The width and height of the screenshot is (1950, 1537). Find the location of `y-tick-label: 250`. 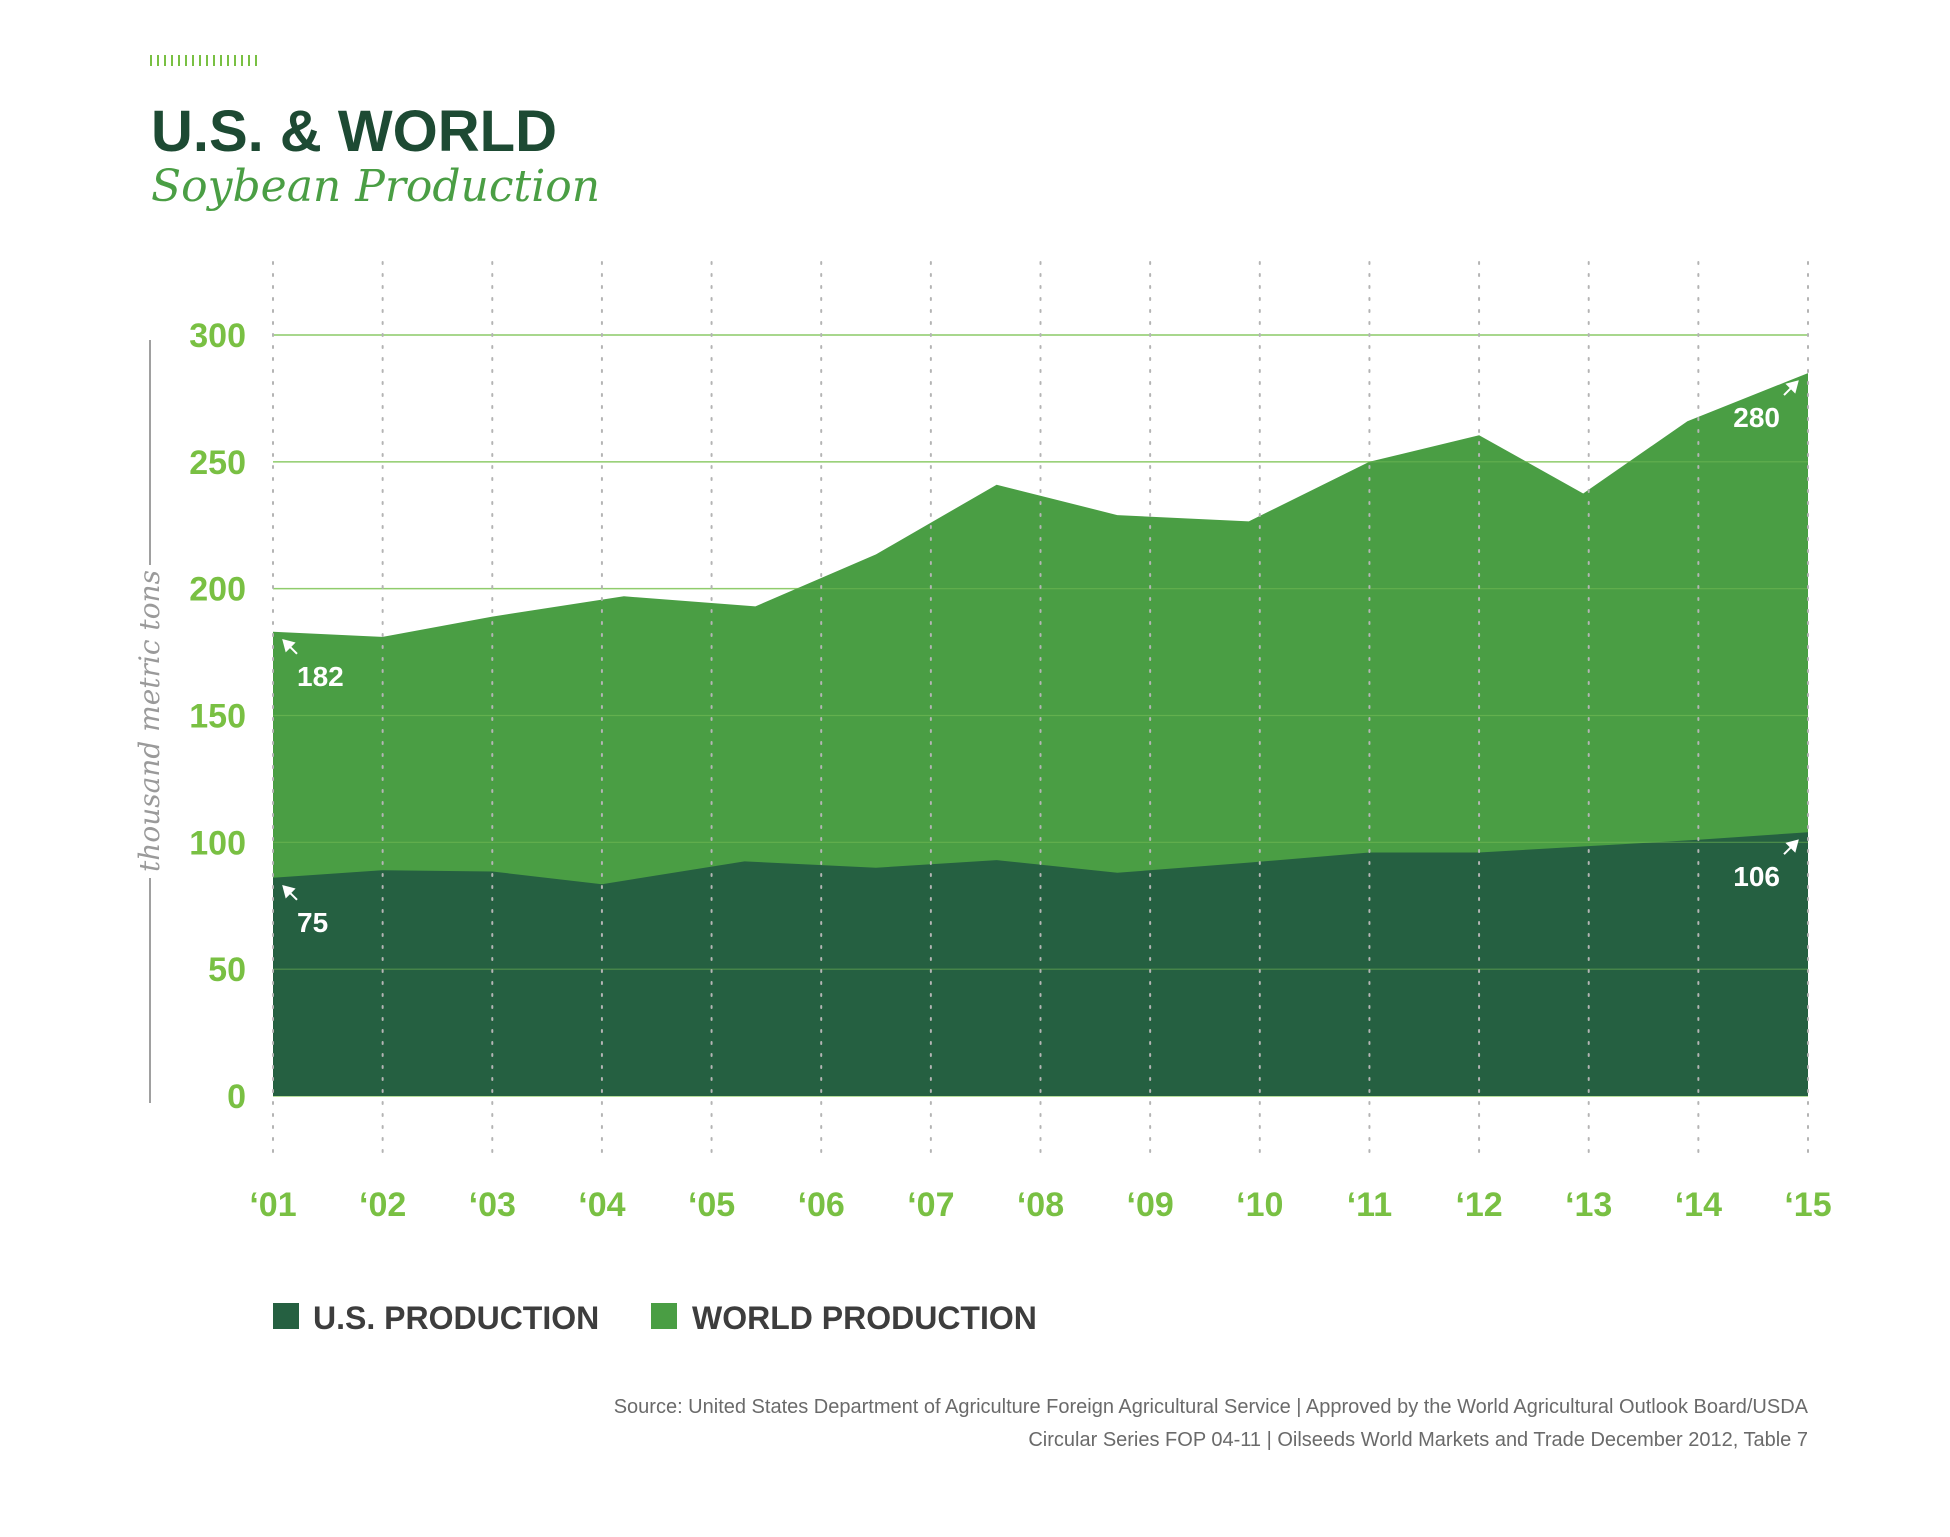

y-tick-label: 250 is located at coordinates (217, 463).